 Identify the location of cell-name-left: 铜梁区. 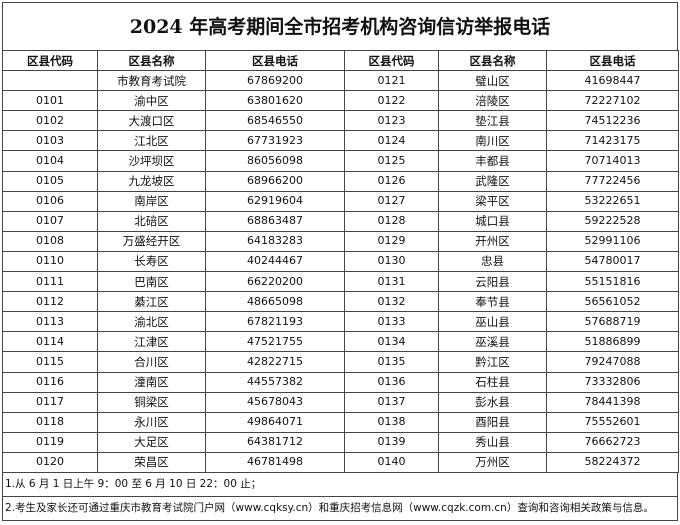
(151, 402).